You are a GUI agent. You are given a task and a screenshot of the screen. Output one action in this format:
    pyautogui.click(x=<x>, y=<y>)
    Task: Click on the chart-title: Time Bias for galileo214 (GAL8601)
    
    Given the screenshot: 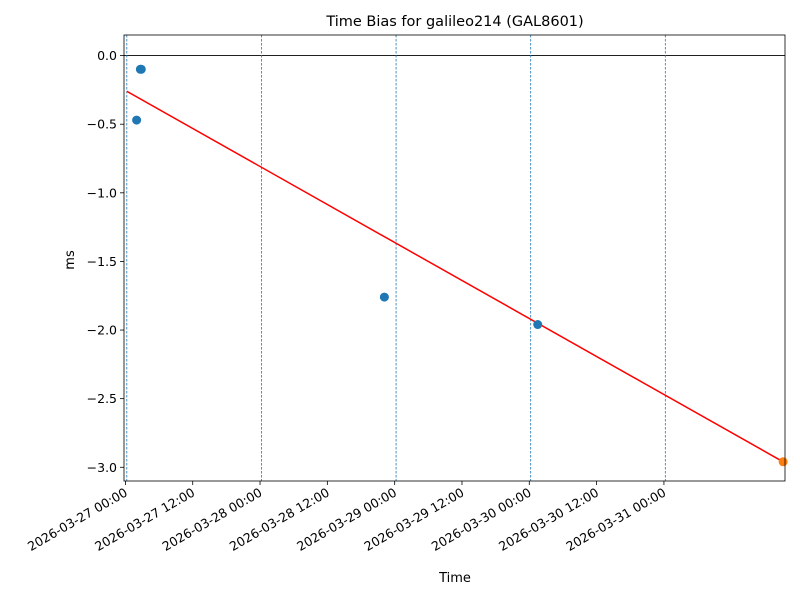 What is the action you would take?
    pyautogui.click(x=454, y=22)
    